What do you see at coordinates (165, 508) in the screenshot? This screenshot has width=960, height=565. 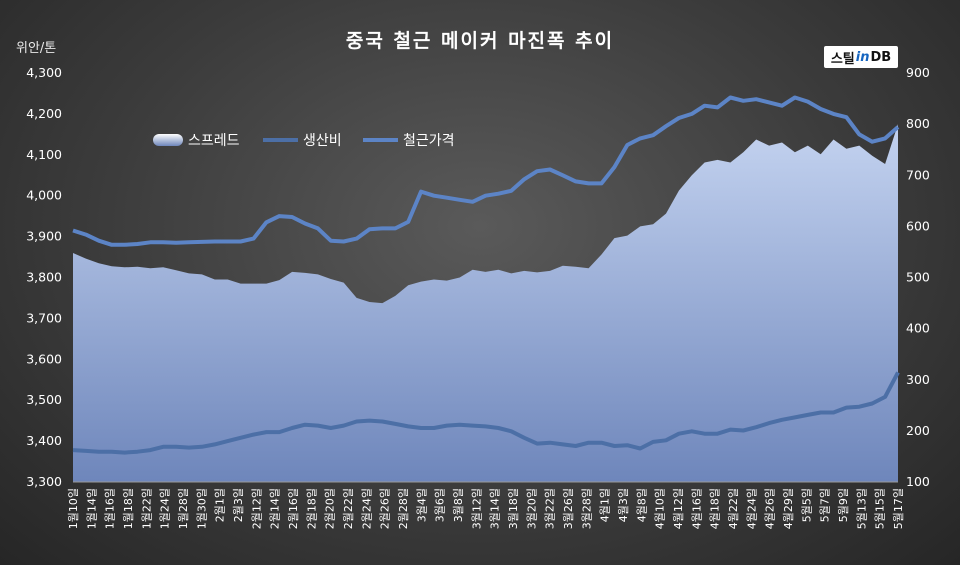 I see `x-tick-label: 1월24일` at bounding box center [165, 508].